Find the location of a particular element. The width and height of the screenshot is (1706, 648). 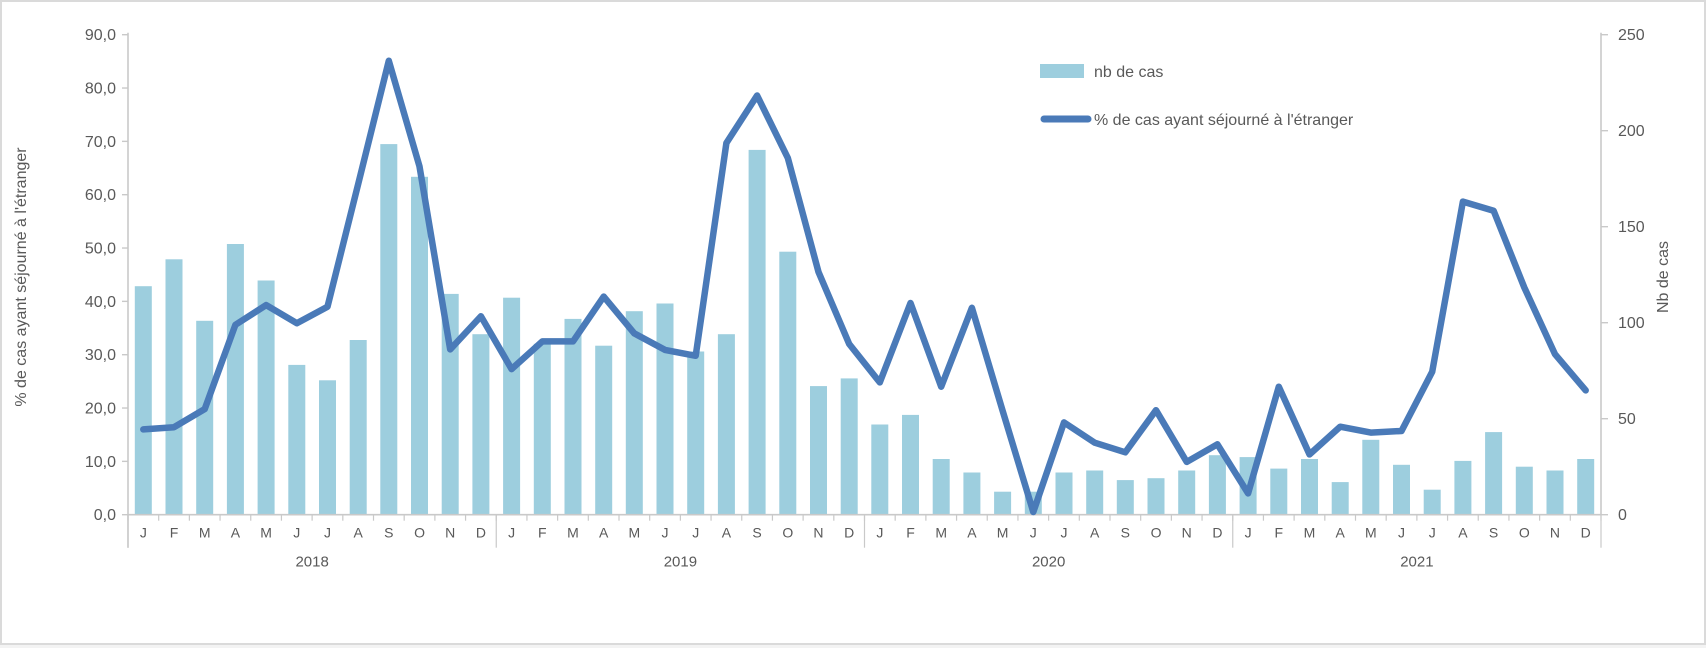

left-tick-label: 50,0 is located at coordinates (100, 249).